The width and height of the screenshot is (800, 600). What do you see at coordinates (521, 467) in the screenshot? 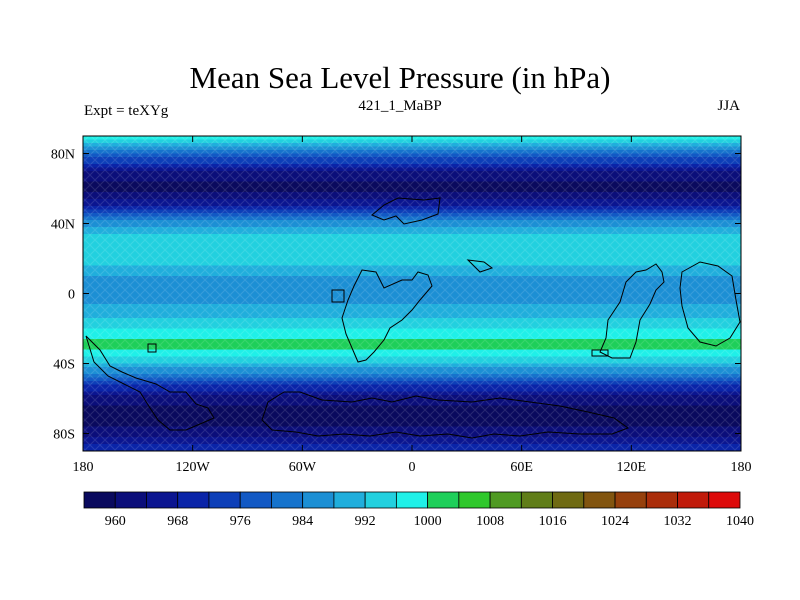
I see `x-tick-label: 60E` at bounding box center [521, 467].